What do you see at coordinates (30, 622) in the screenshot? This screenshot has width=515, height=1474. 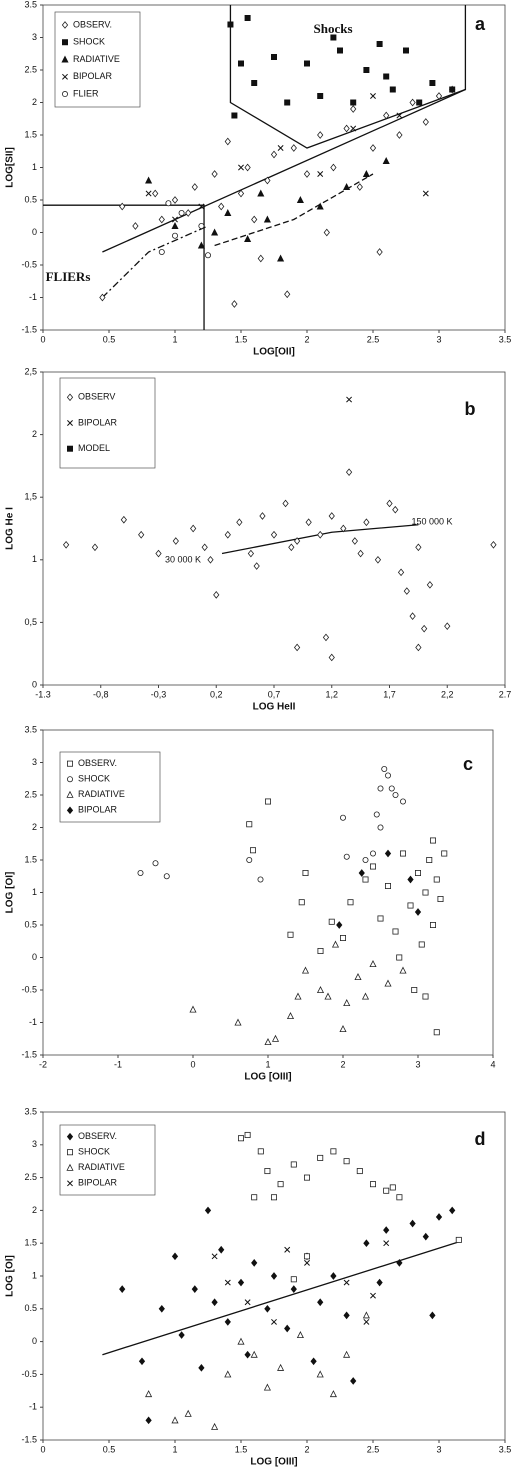 I see `y-tick-label: 0,5` at bounding box center [30, 622].